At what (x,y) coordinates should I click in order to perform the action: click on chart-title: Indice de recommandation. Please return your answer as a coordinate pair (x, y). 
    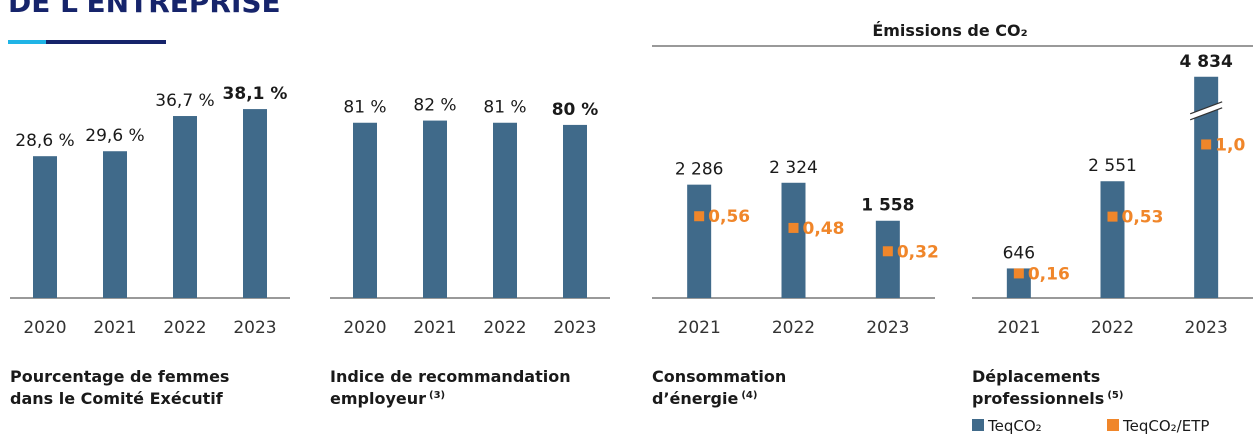
    Looking at the image, I should click on (450, 376).